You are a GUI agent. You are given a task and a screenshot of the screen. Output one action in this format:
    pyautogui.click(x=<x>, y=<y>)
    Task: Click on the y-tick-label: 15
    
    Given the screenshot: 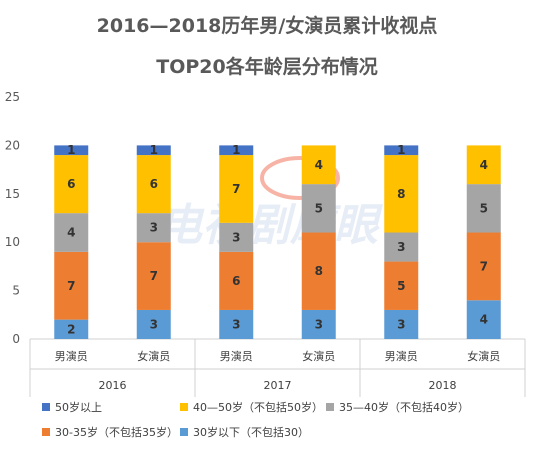 What is the action you would take?
    pyautogui.click(x=12, y=194)
    